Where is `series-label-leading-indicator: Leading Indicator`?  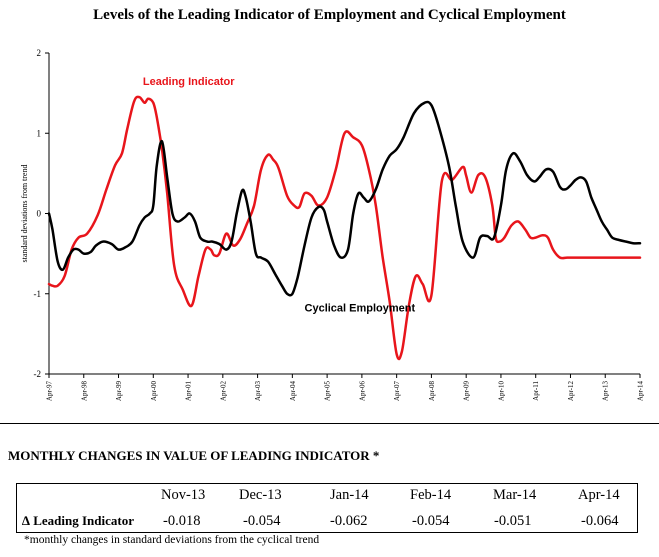
series-label-leading-indicator: Leading Indicator is located at coordinates (189, 82).